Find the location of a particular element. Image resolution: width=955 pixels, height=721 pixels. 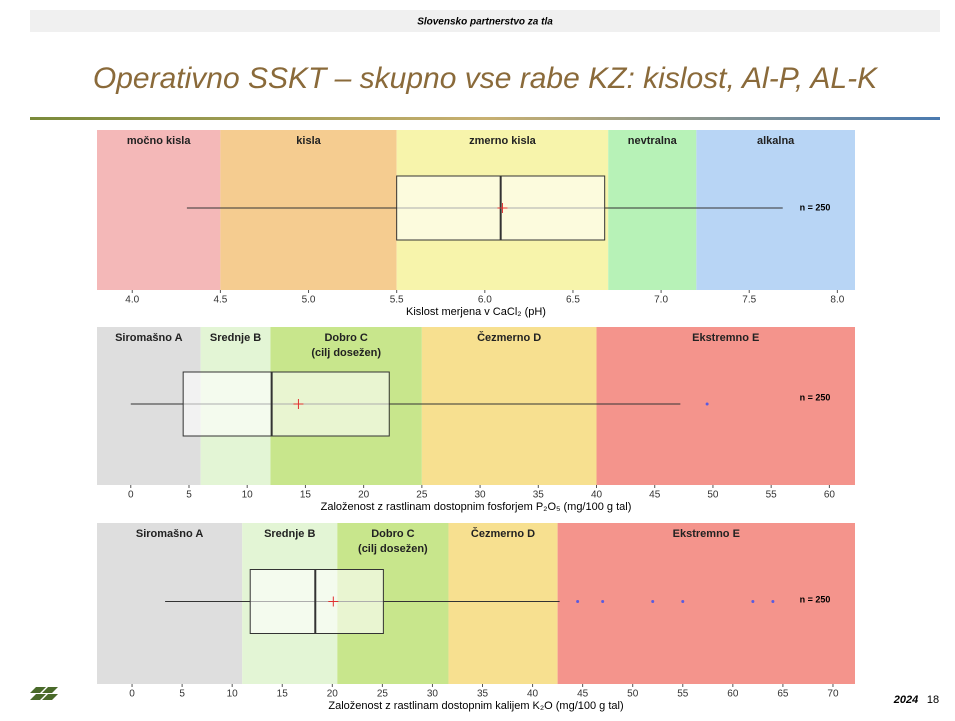

zone-label-box: močno kisla is located at coordinates (158, 141).